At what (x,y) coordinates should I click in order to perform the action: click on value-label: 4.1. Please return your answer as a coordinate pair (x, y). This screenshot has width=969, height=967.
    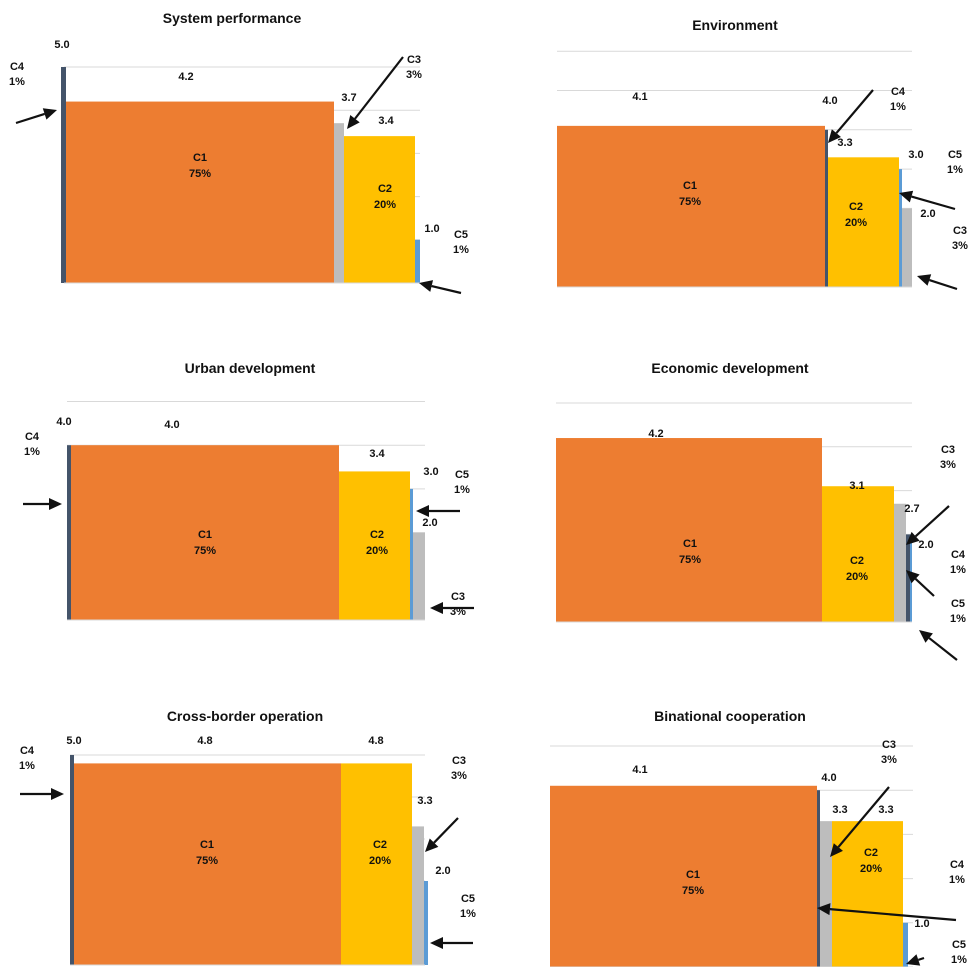
    Looking at the image, I should click on (639, 770).